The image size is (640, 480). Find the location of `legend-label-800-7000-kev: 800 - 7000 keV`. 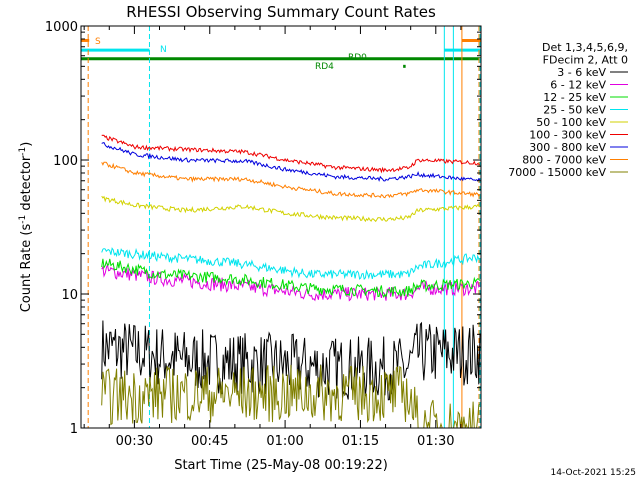

legend-label-800-7000-kev: 800 - 7000 keV is located at coordinates (564, 160).